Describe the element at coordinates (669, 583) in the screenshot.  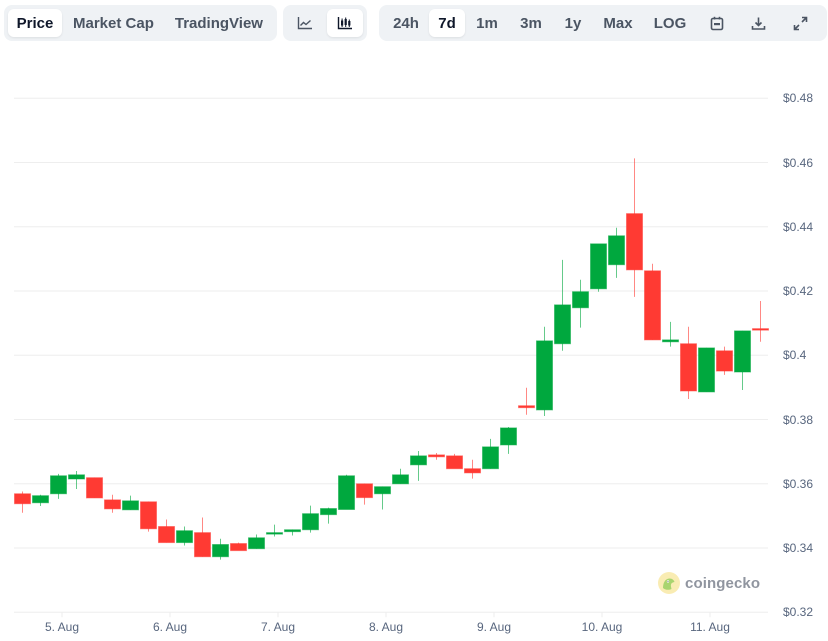
I see `coingecko-logo-icon` at that location.